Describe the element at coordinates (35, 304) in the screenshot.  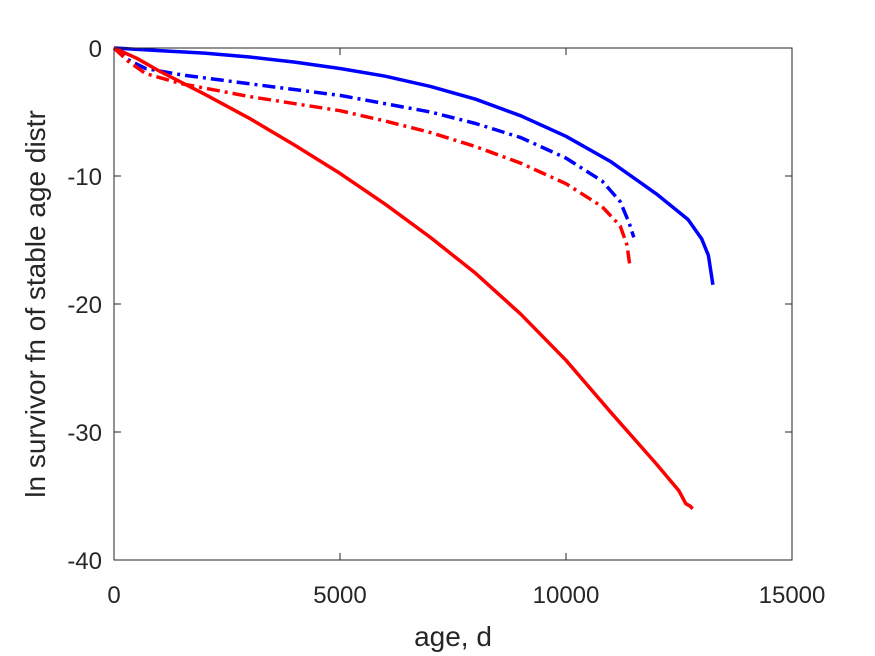
I see `y-axis-label: ln survivor fn of stable age distr` at that location.